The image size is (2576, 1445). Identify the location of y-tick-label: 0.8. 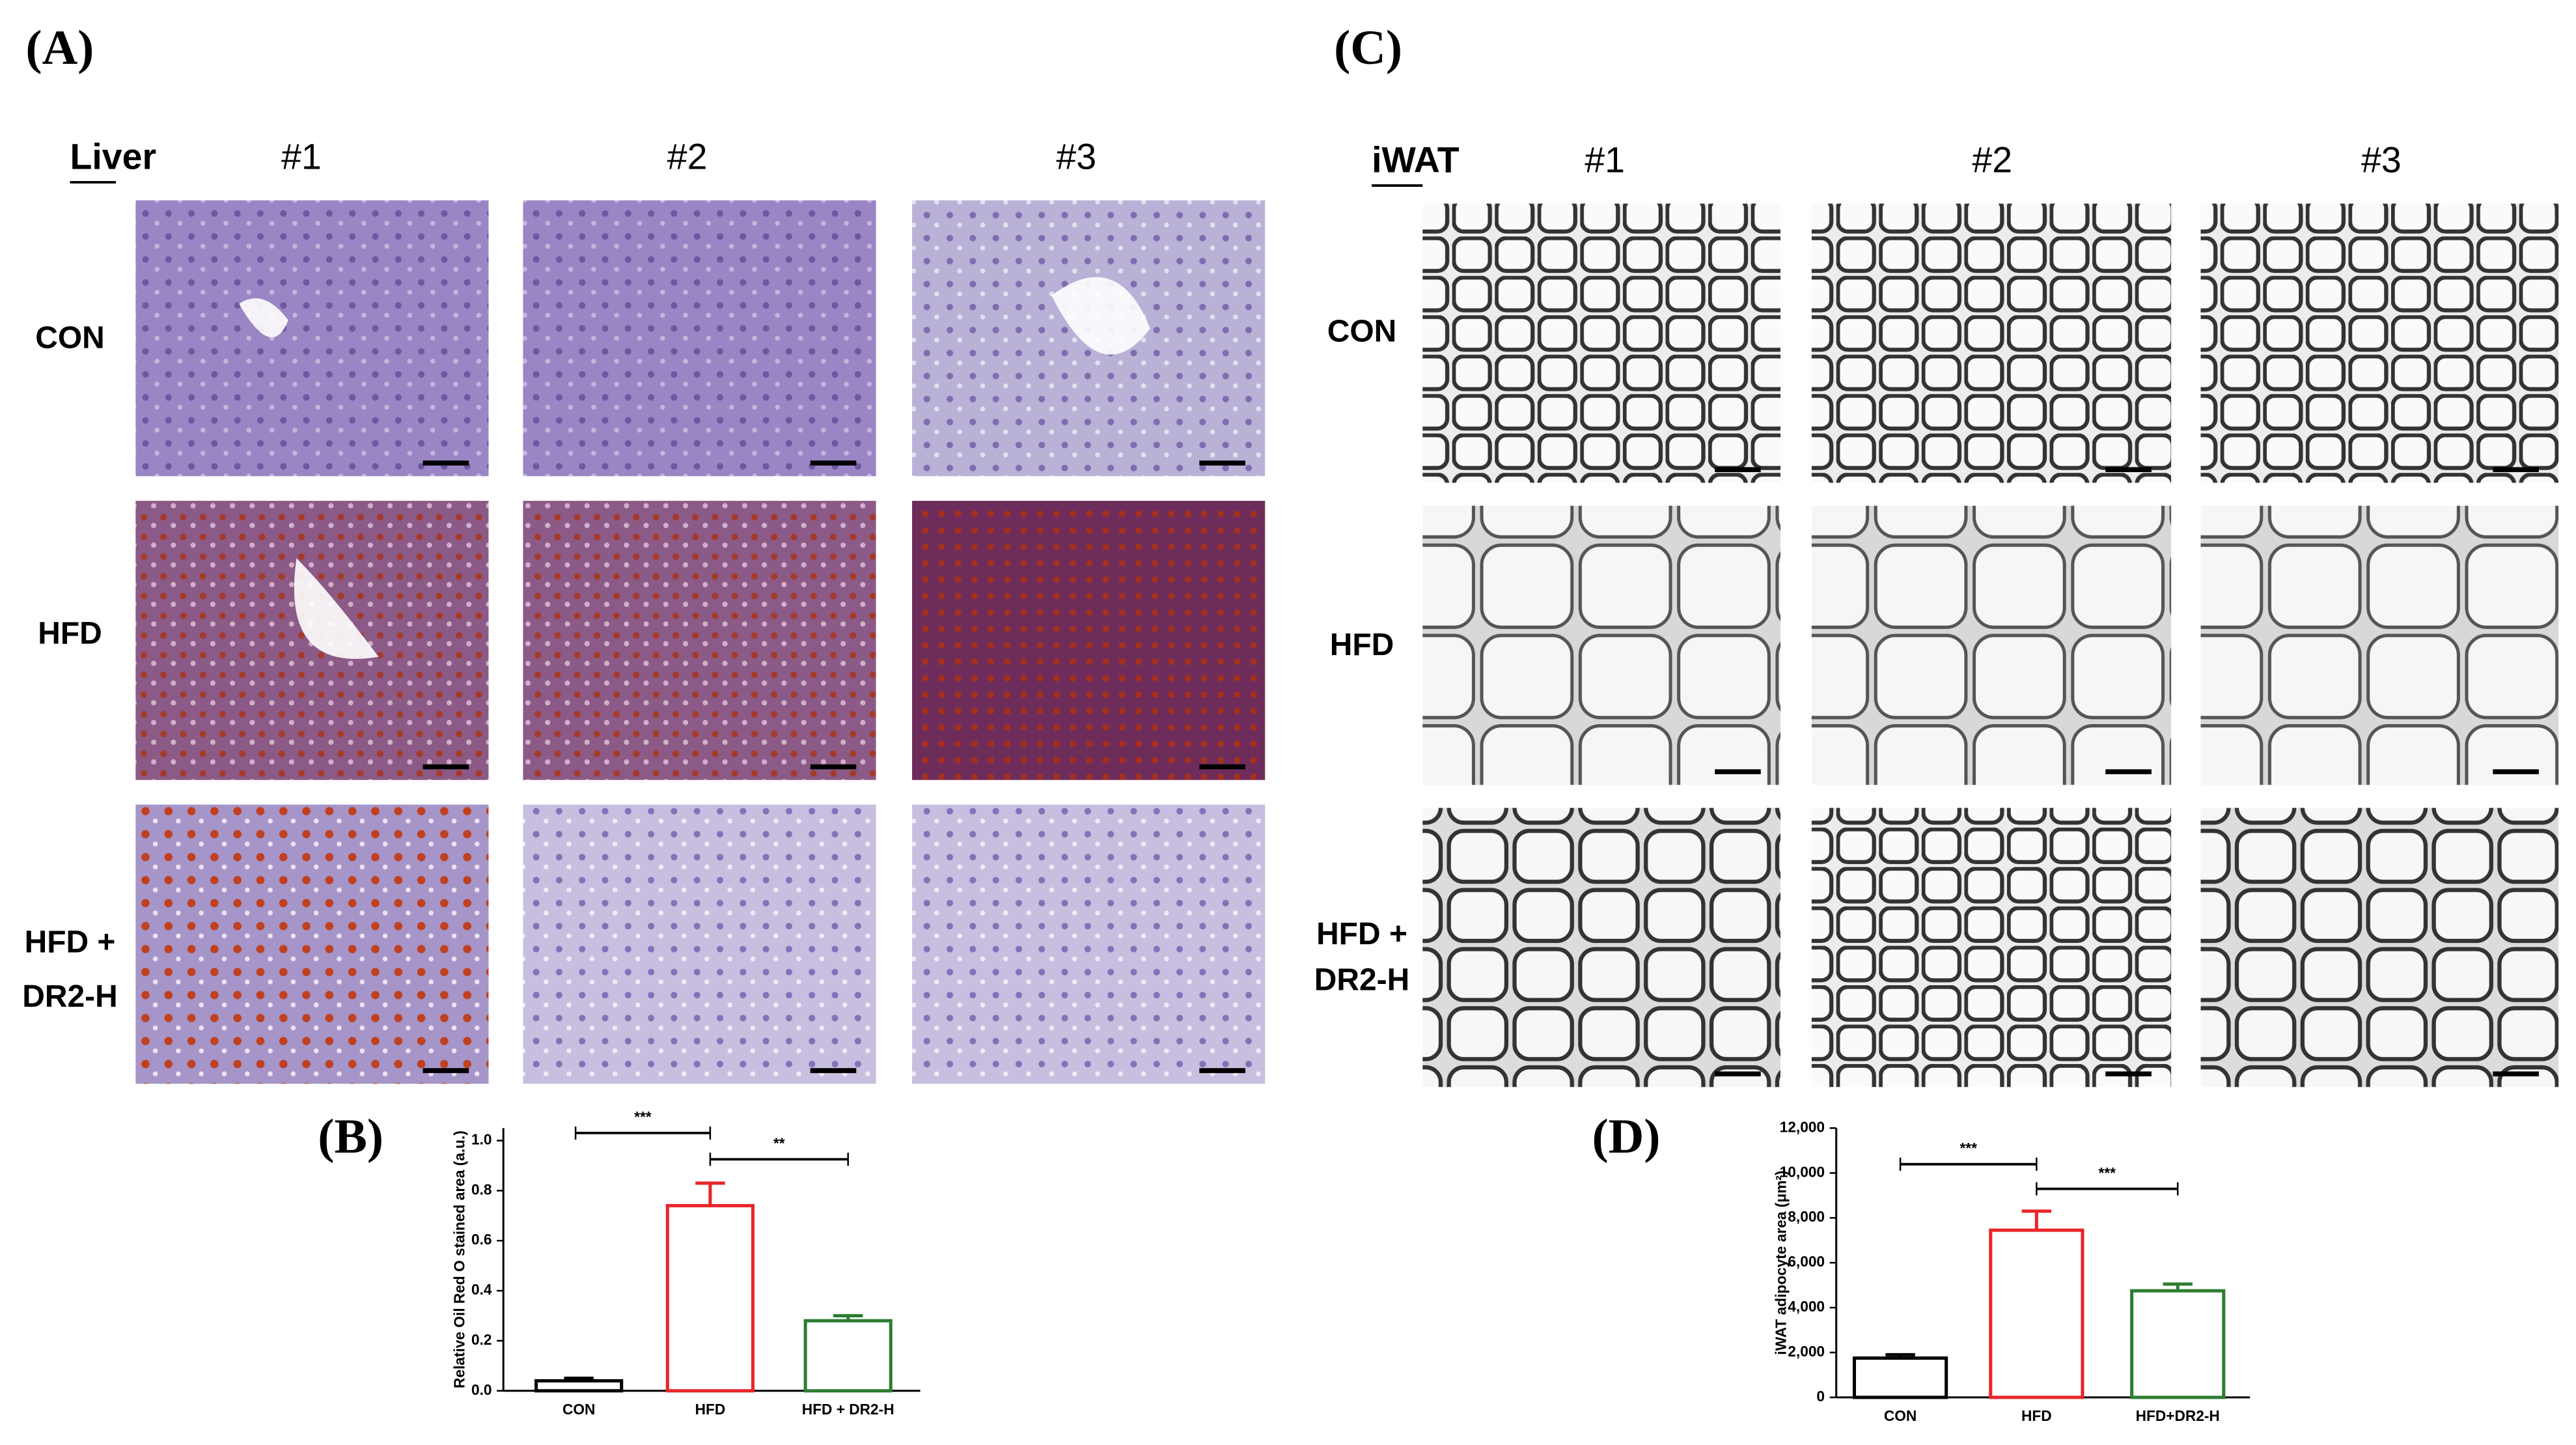
(481, 1189).